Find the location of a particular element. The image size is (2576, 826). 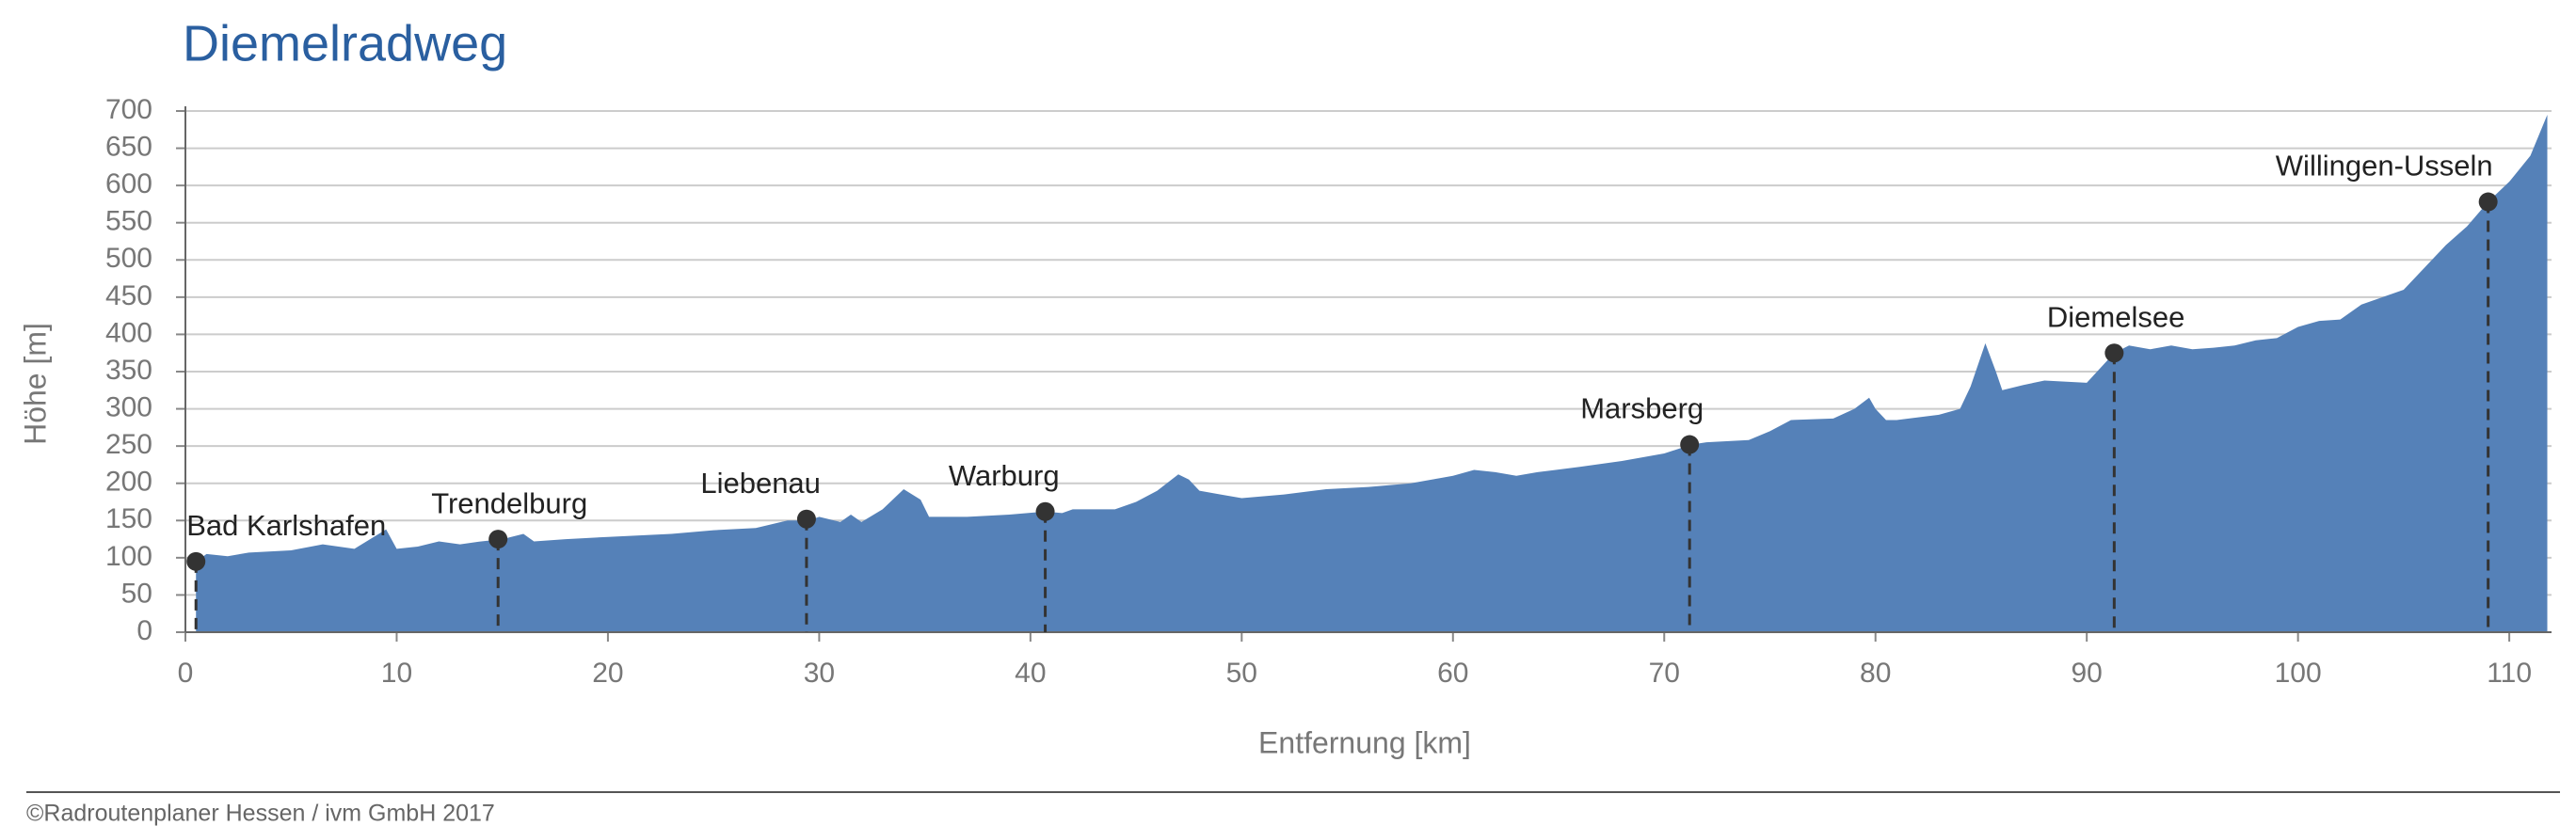

town-label: Trendelburg is located at coordinates (509, 502).